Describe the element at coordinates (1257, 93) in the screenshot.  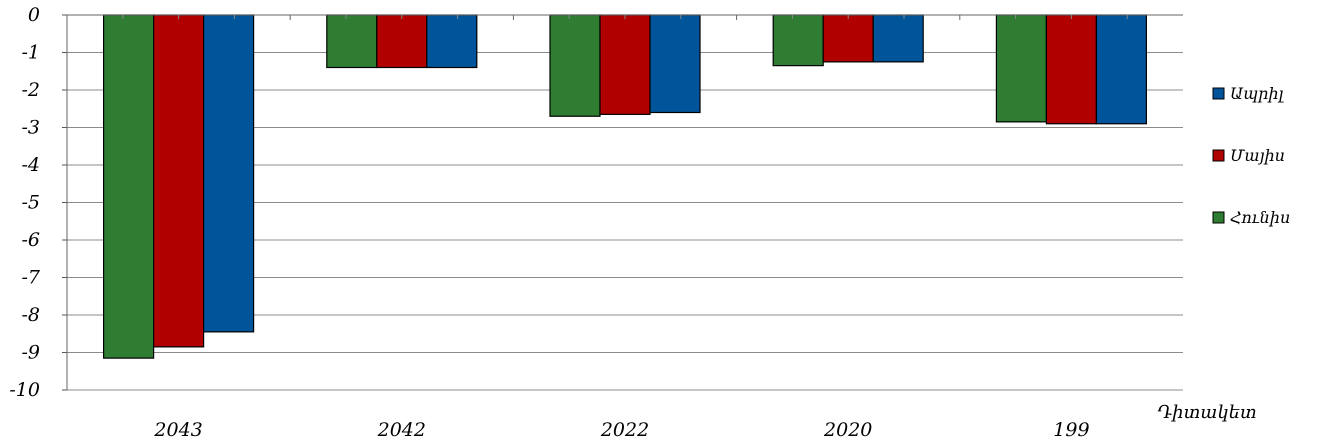
I see `legend-label: Ապրիլ` at that location.